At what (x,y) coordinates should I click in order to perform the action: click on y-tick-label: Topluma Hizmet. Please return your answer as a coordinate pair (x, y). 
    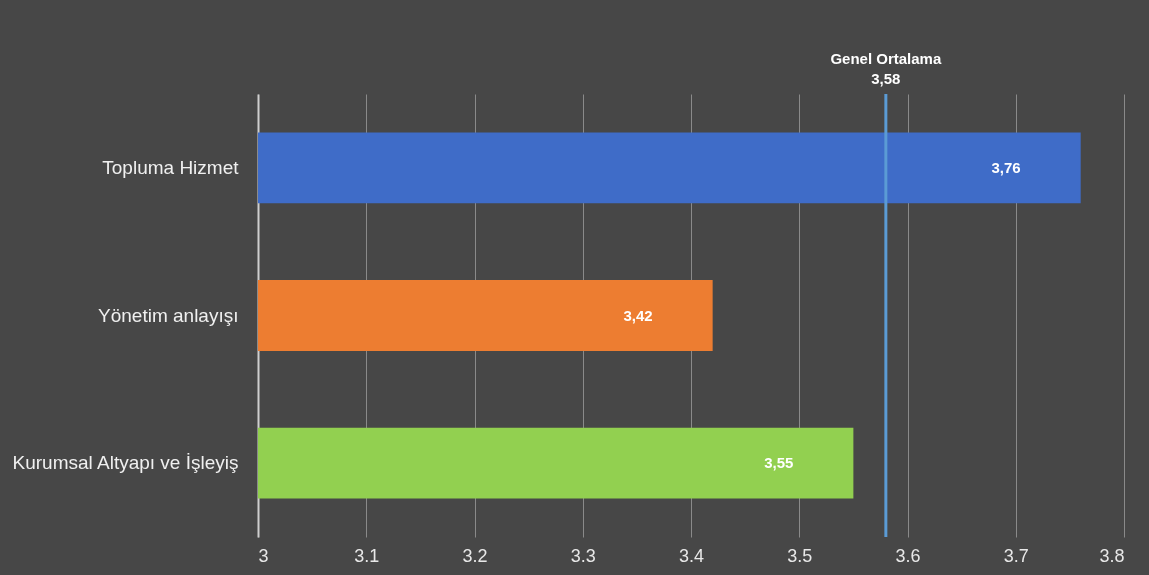
    Looking at the image, I should click on (171, 167).